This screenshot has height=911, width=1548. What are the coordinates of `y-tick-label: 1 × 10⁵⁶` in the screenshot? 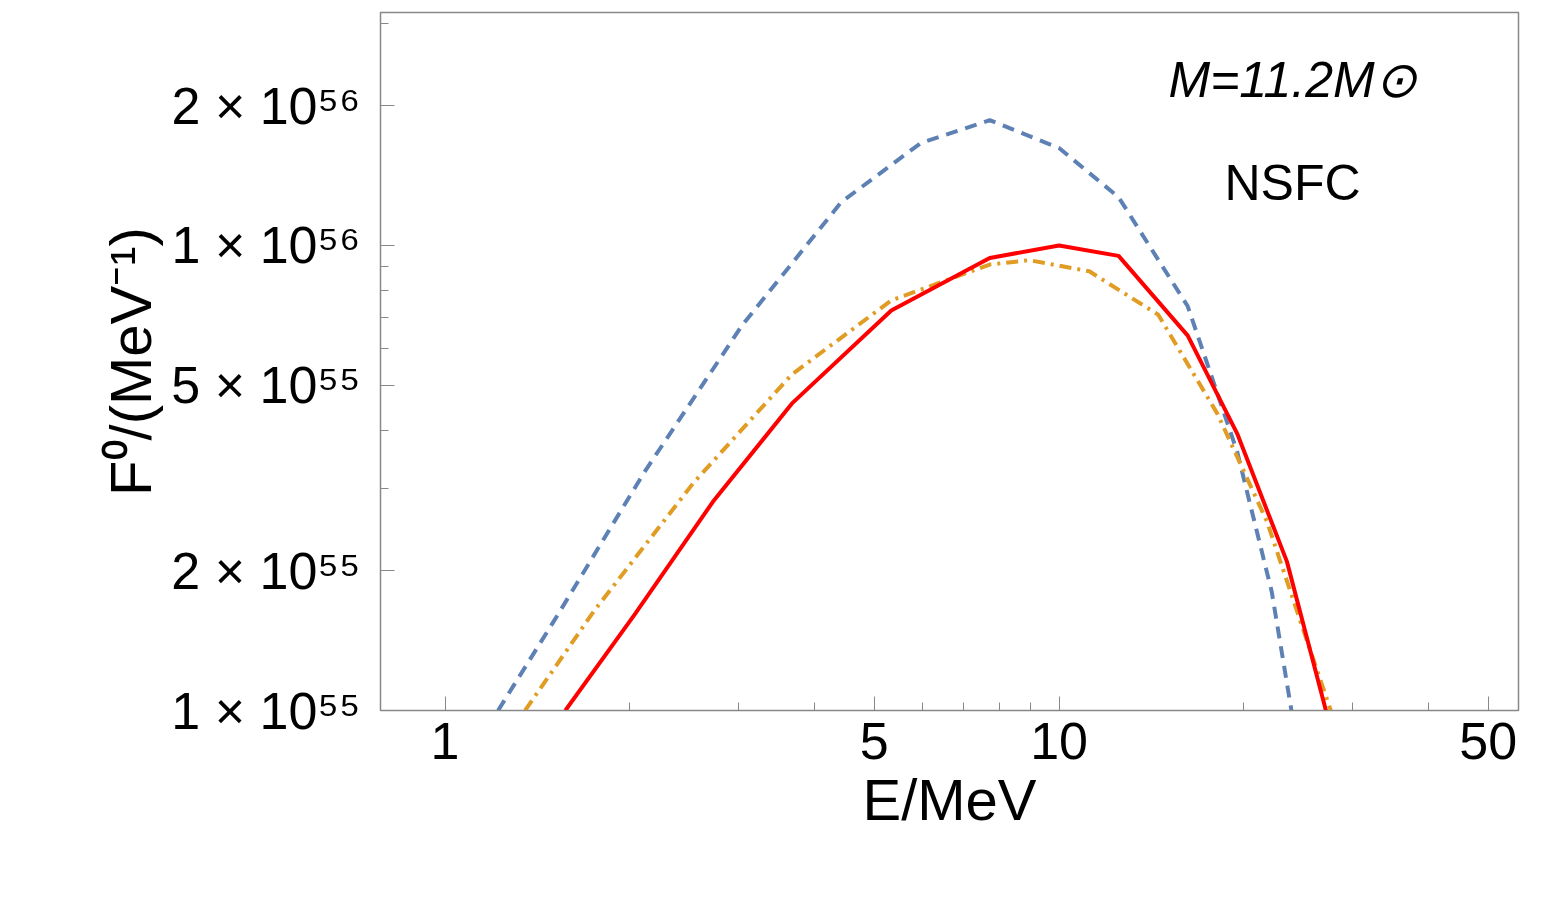 It's located at (266, 245).